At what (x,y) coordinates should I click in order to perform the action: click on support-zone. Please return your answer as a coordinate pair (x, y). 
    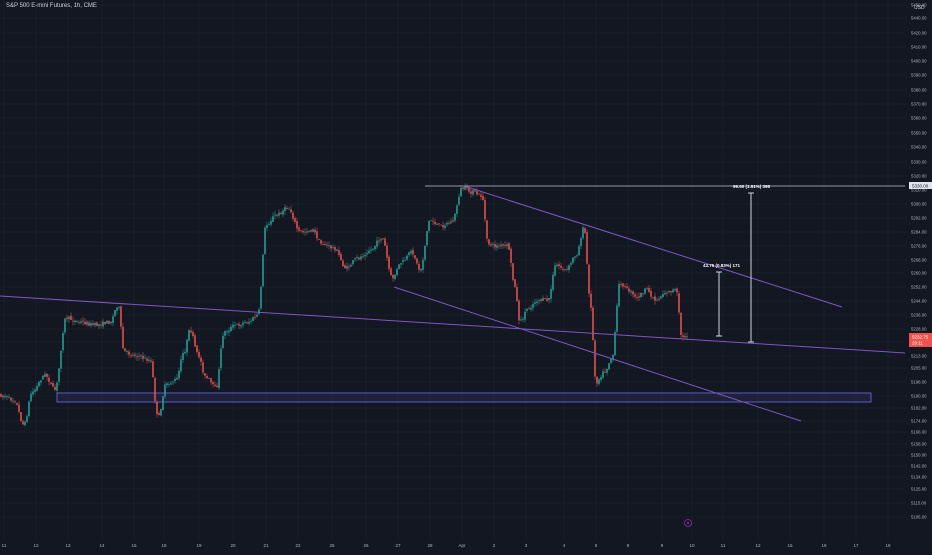
    Looking at the image, I should click on (464, 397).